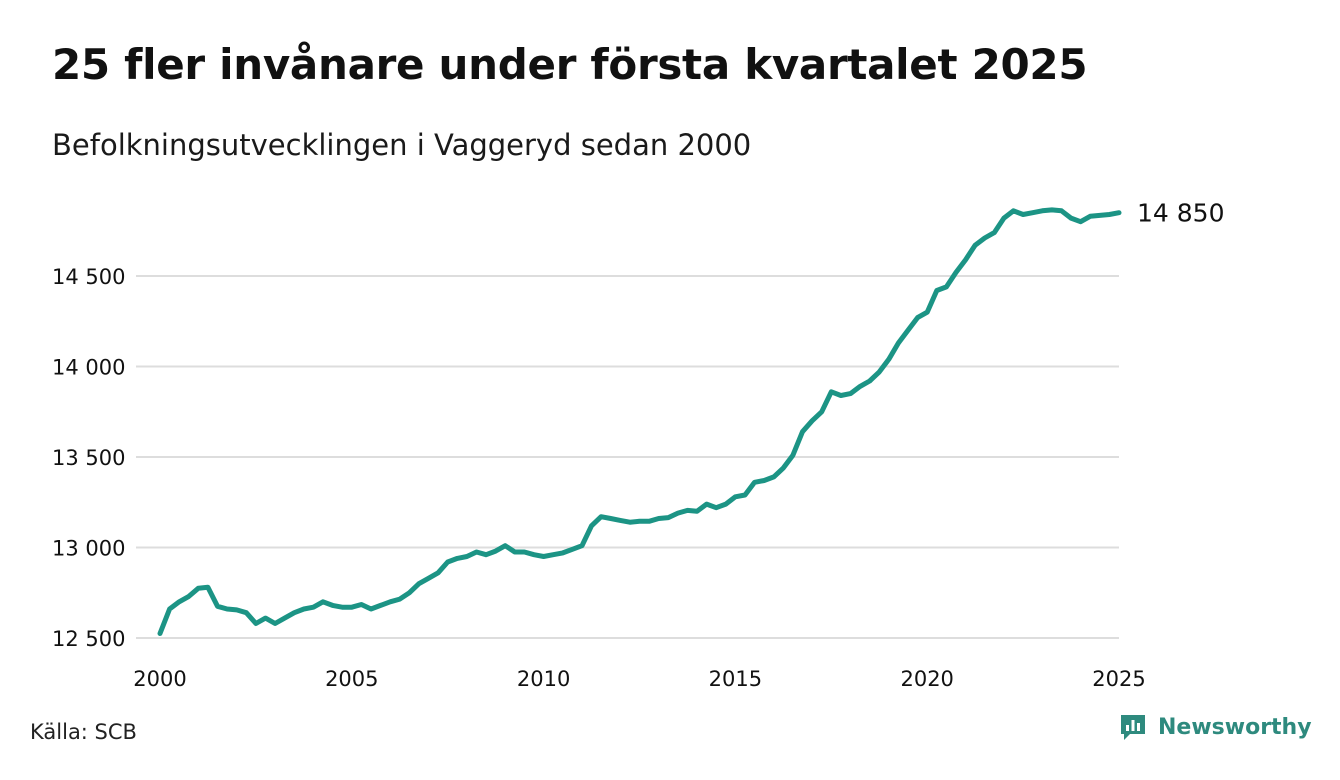  I want to click on brand: Newsworthy, so click(1215, 727).